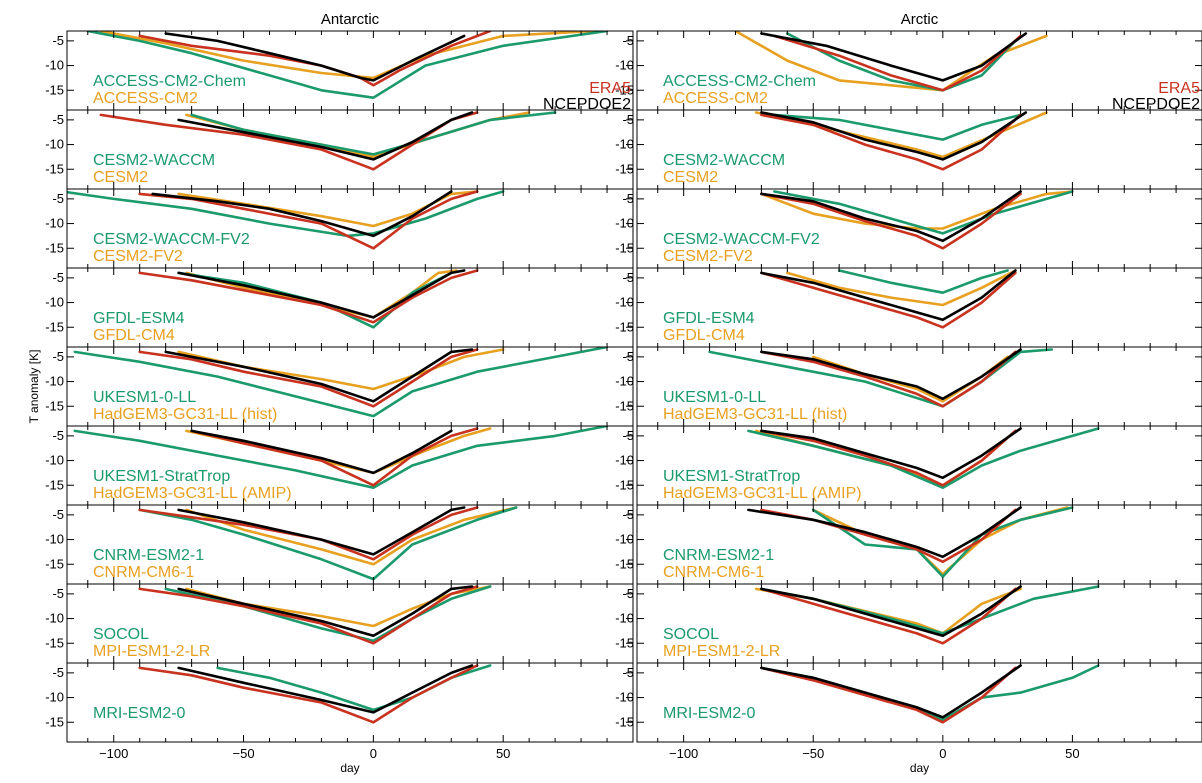 The height and width of the screenshot is (783, 1202). Describe the element at coordinates (138, 256) in the screenshot. I see `model-label-nochem: CESM2-FV2` at that location.